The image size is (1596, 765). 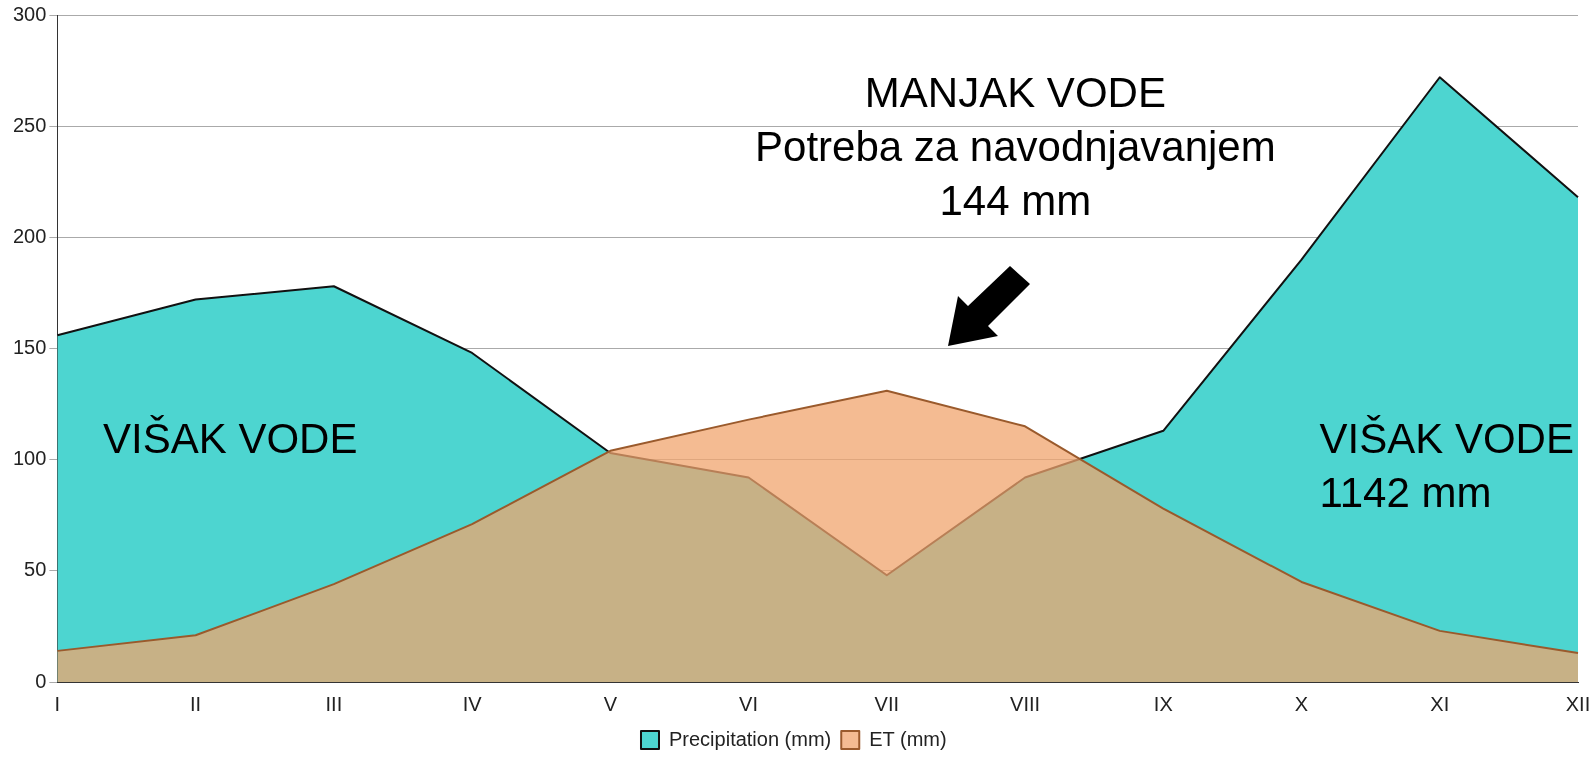 What do you see at coordinates (29, 13) in the screenshot?
I see `y-tick-label: 300` at bounding box center [29, 13].